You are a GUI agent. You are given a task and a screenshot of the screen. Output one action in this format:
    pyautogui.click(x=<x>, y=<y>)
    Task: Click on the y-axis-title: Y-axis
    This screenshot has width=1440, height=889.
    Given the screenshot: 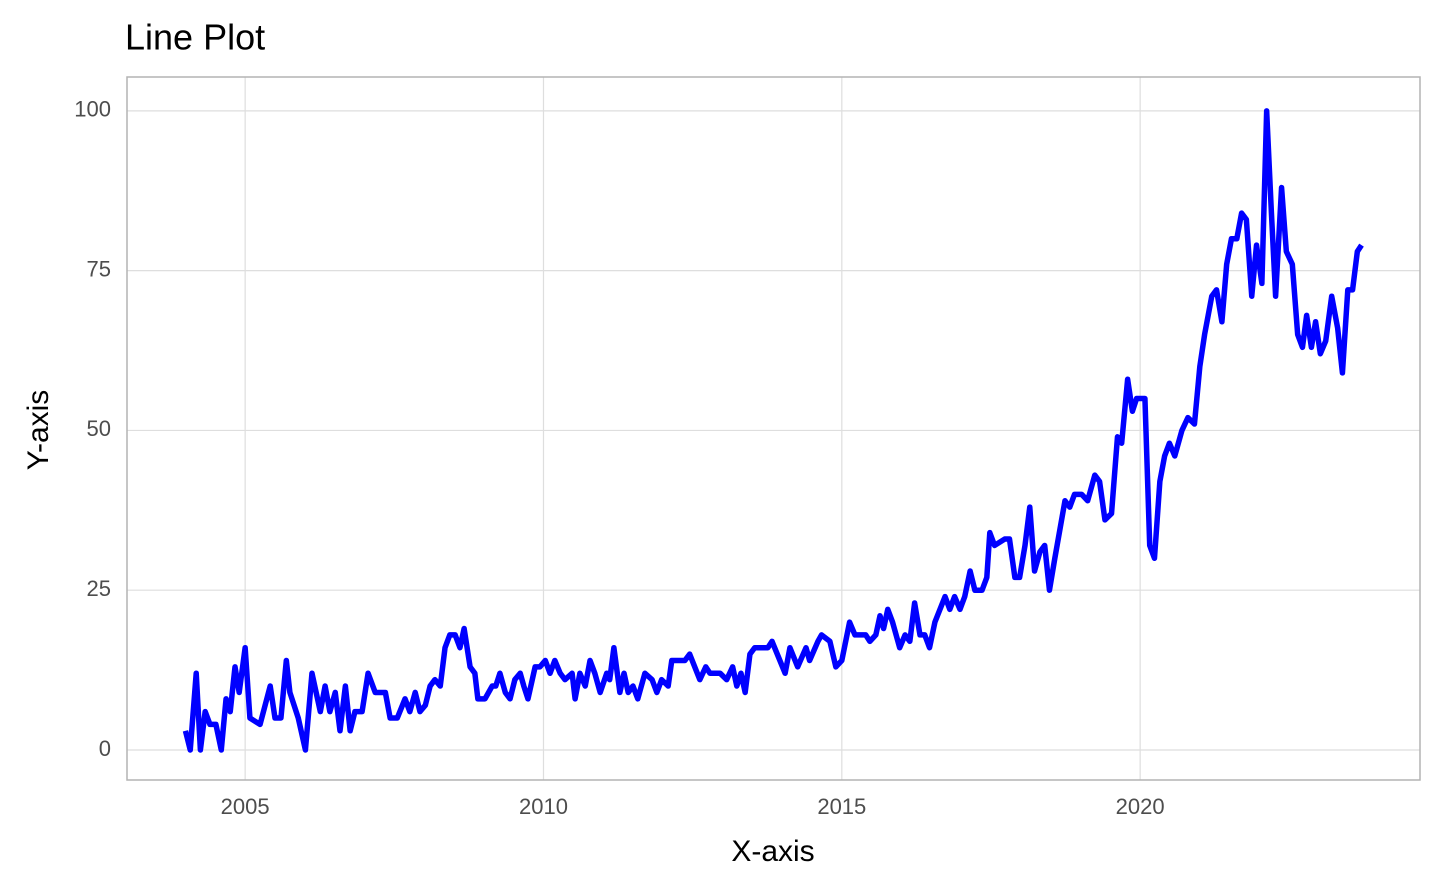 What is the action you would take?
    pyautogui.click(x=38, y=430)
    